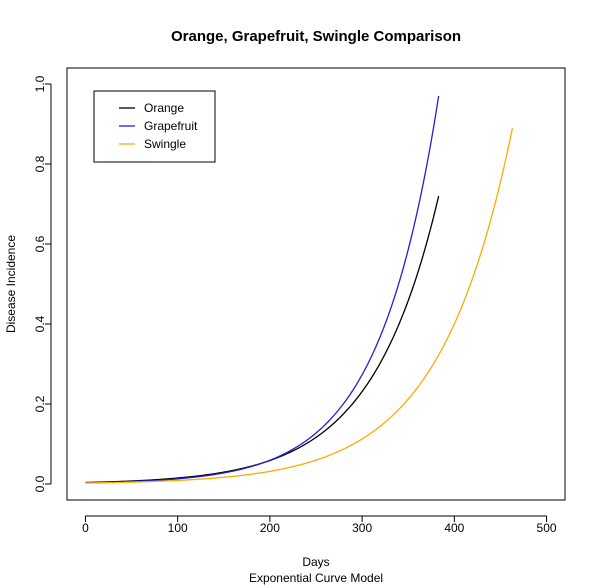  I want to click on x-tick-label: 100, so click(178, 528).